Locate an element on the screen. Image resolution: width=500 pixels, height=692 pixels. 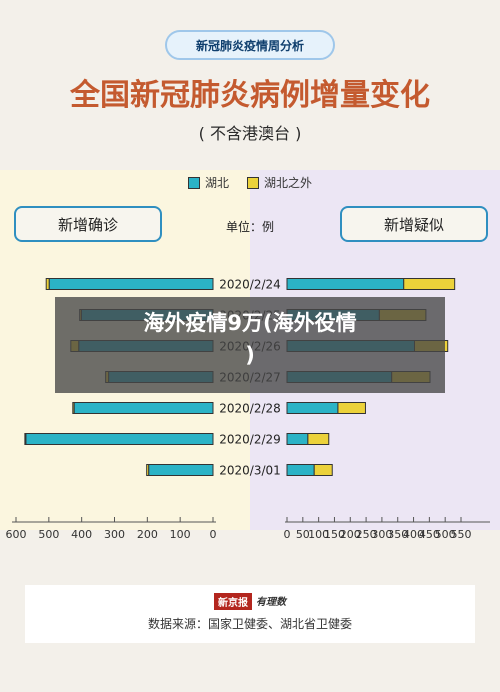
brand-logo-secondary: 有理数 is located at coordinates (271, 602).